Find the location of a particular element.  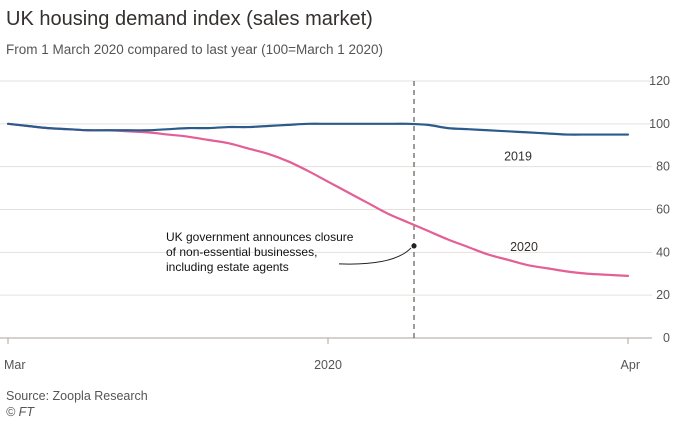

annotation-line: including estate agents is located at coordinates (227, 267).